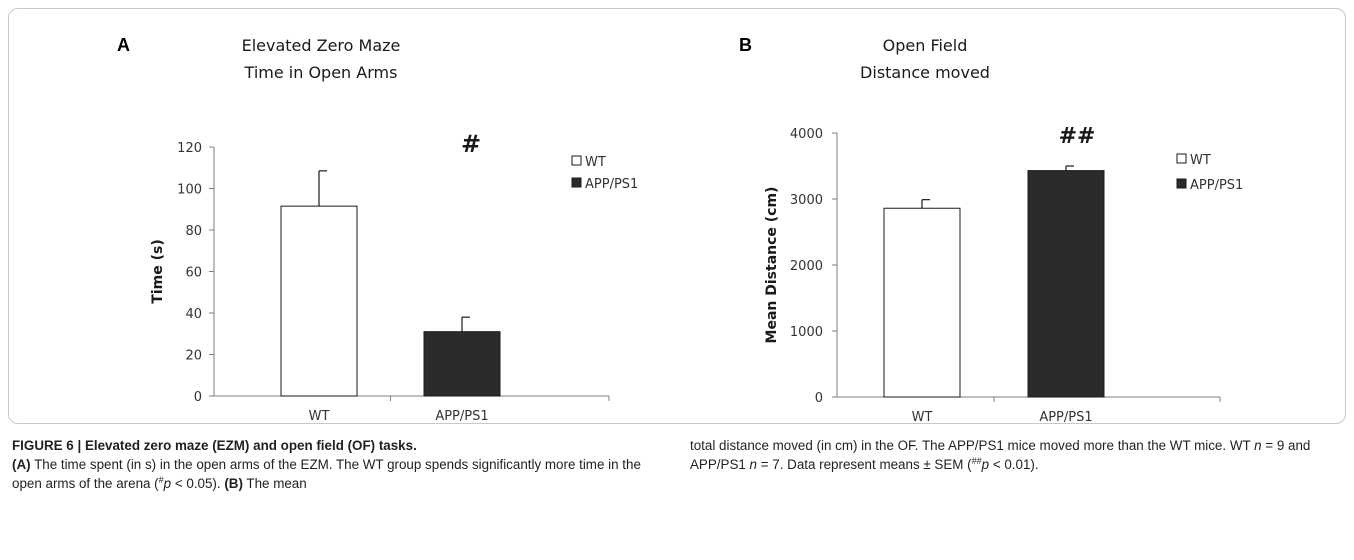 Image resolution: width=1354 pixels, height=560 pixels. What do you see at coordinates (193, 314) in the screenshot?
I see `chart-a-y-tick-label: 40` at bounding box center [193, 314].